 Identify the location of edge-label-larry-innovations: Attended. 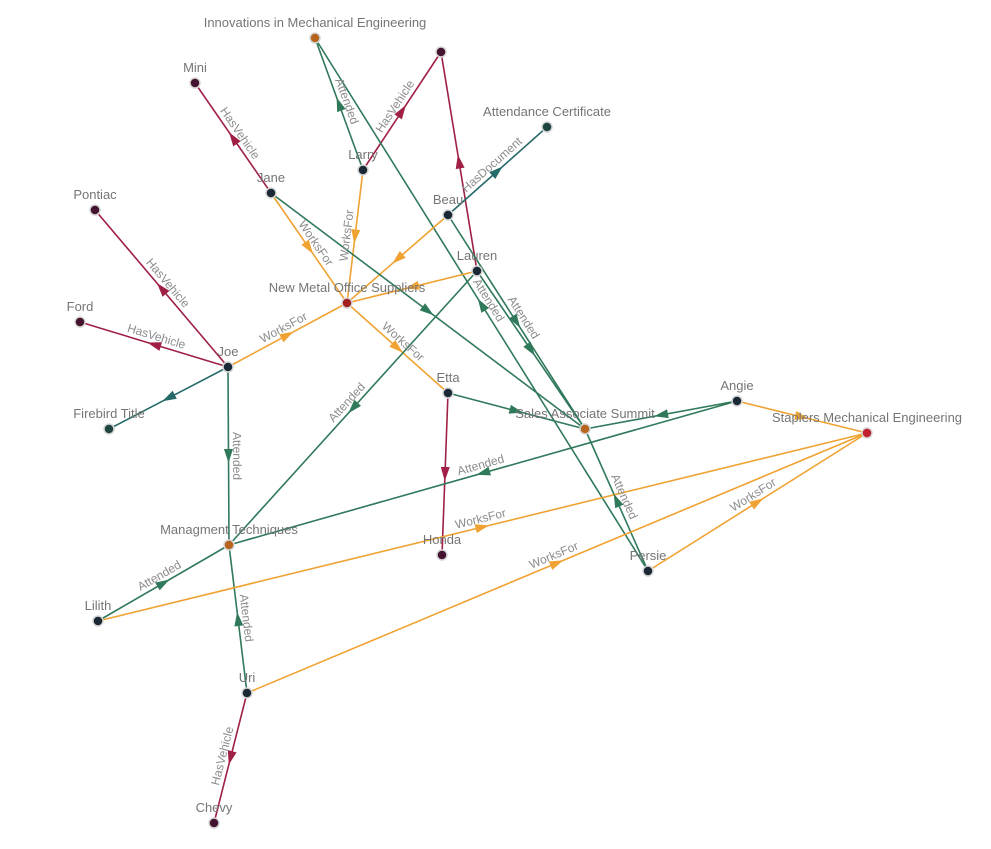
(347, 101).